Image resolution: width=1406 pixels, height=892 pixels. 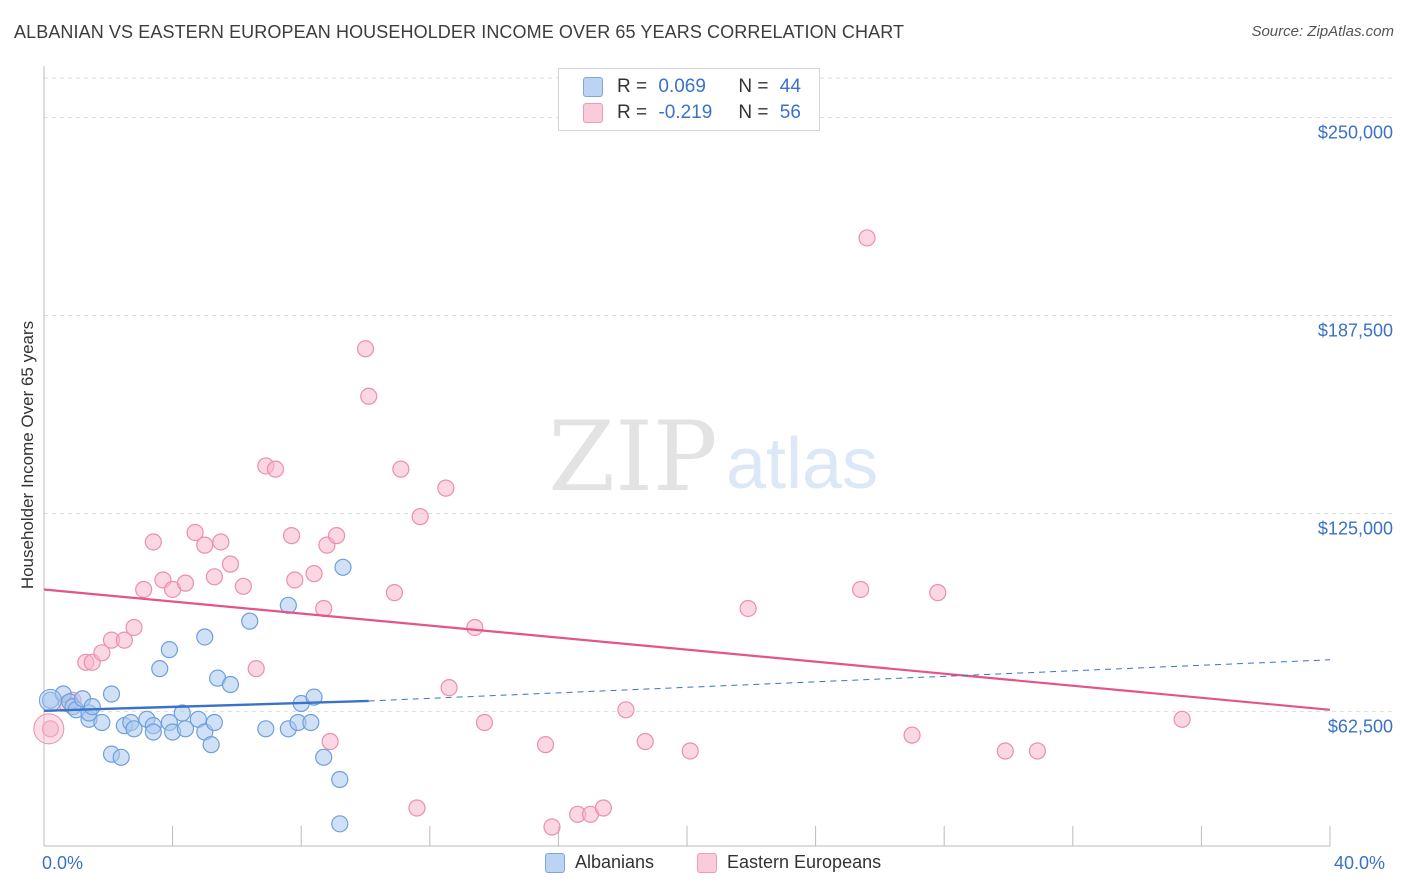 I want to click on legend-r-value: 0.069, so click(x=682, y=86).